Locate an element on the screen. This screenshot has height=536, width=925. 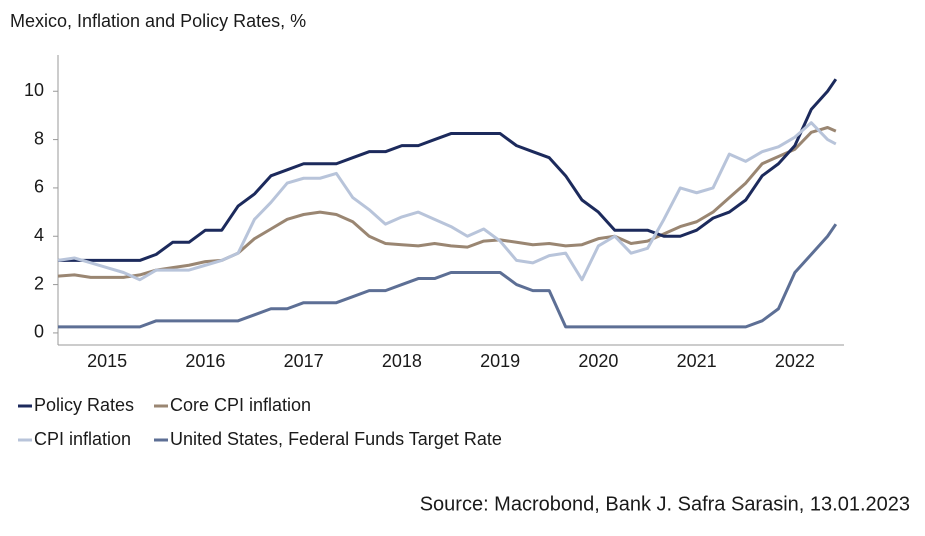
legend-label: Core CPI inflation is located at coordinates (240, 405).